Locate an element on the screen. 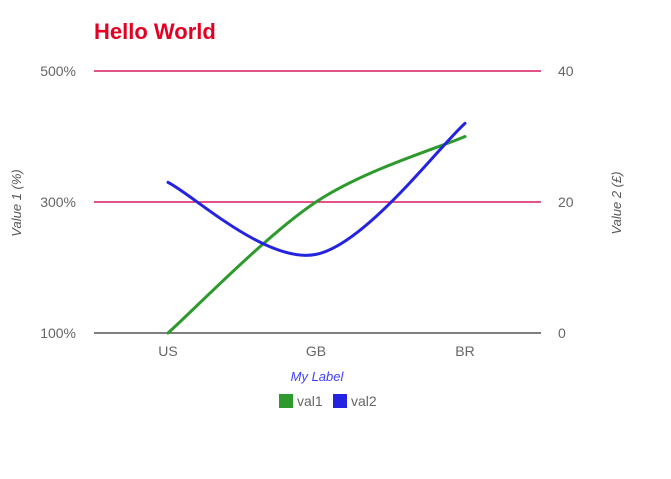  y-tick-left: 100% is located at coordinates (58, 333).